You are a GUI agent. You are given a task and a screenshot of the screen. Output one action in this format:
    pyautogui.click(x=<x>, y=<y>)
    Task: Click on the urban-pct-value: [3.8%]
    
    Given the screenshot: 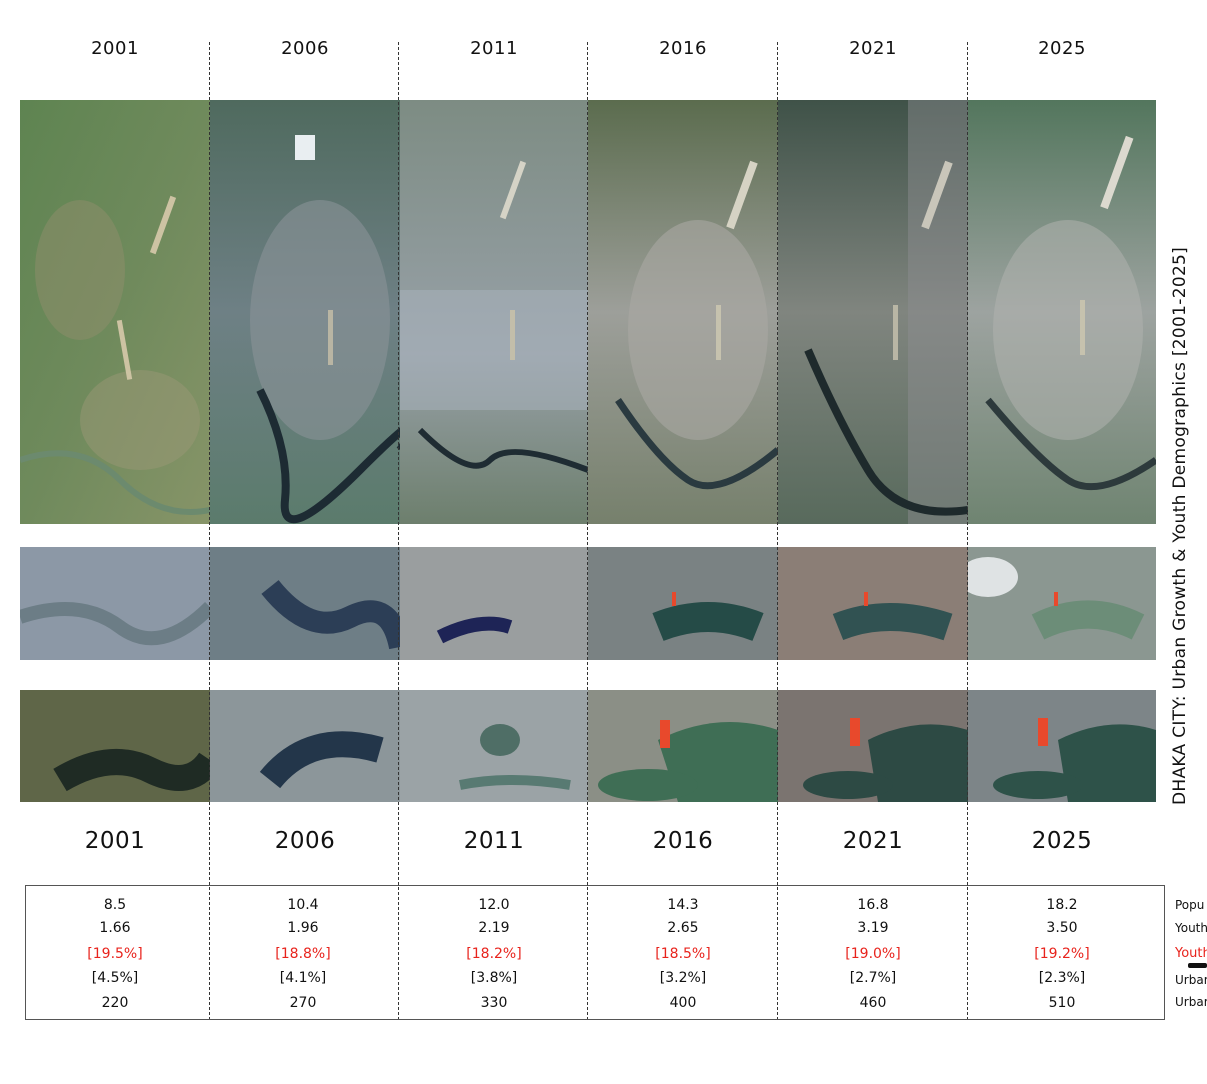 What is the action you would take?
    pyautogui.click(x=494, y=978)
    